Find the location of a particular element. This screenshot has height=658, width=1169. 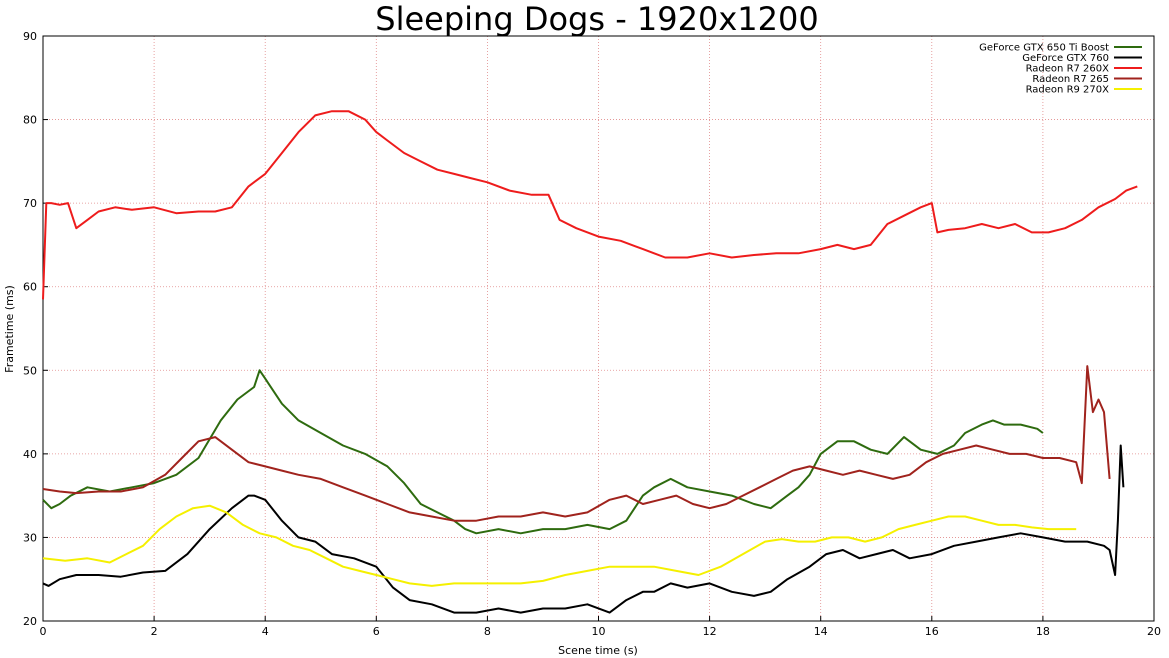

y-tick-label: 90 is located at coordinates (30, 36).